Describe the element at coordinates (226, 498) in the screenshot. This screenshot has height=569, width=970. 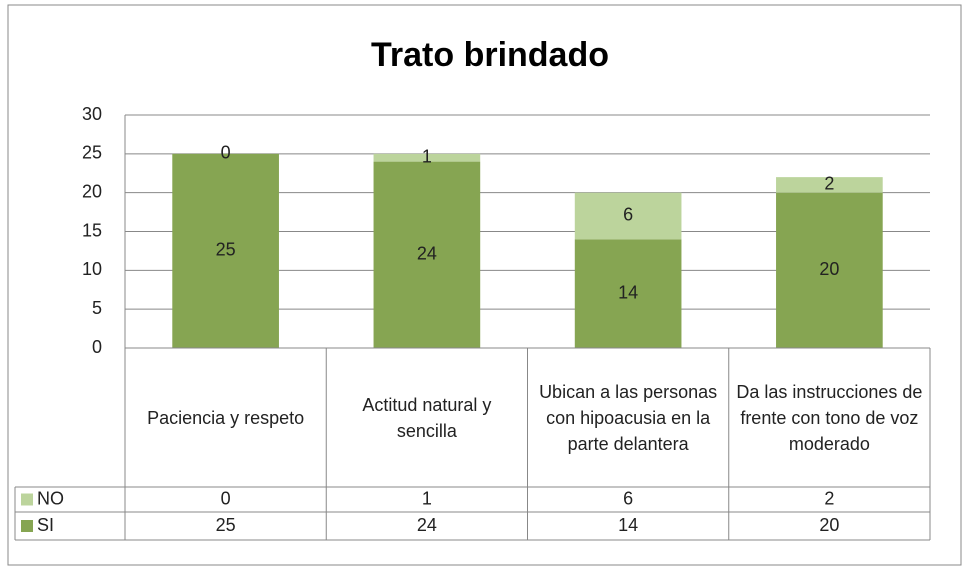
I see `table-value: 0` at that location.